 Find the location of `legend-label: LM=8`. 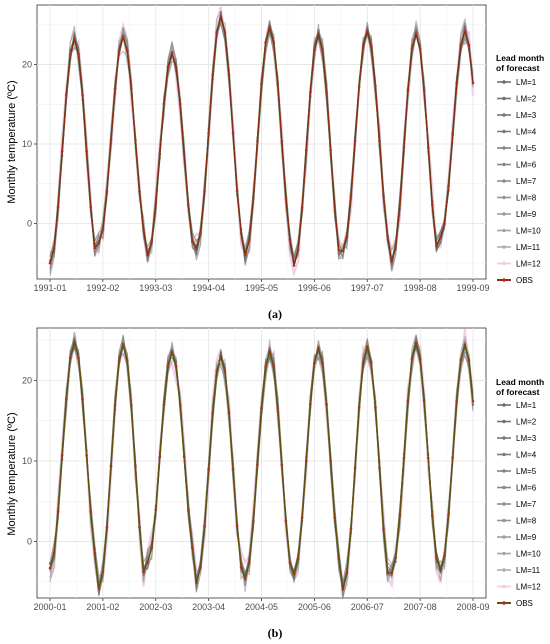

legend-label: LM=8 is located at coordinates (526, 198).